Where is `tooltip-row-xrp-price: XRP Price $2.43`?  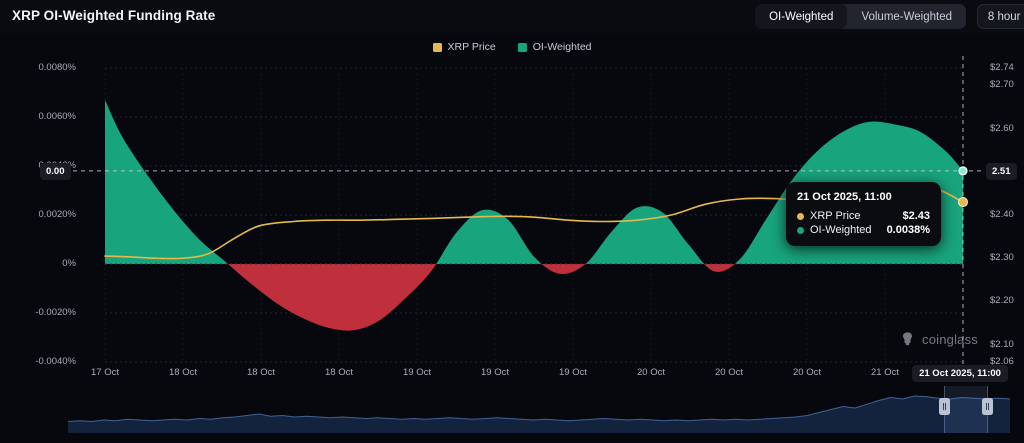 tooltip-row-xrp-price: XRP Price $2.43 is located at coordinates (863, 216).